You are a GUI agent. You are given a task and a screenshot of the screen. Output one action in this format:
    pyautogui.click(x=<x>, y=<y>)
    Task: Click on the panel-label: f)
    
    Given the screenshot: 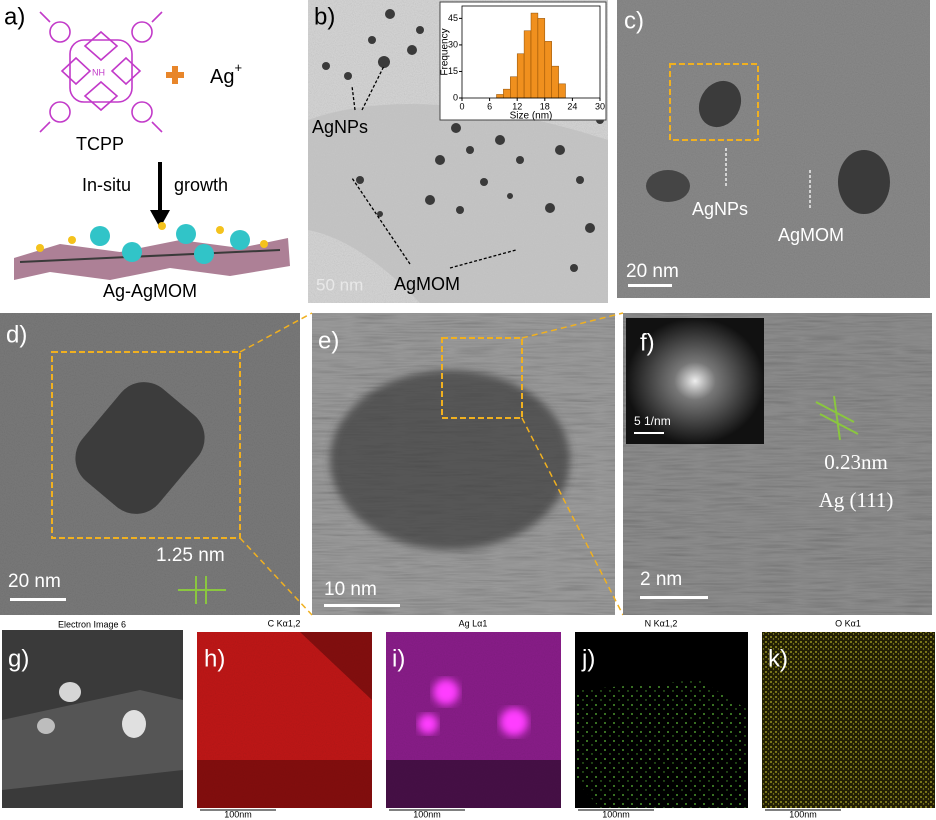 What is the action you would take?
    pyautogui.click(x=647, y=342)
    